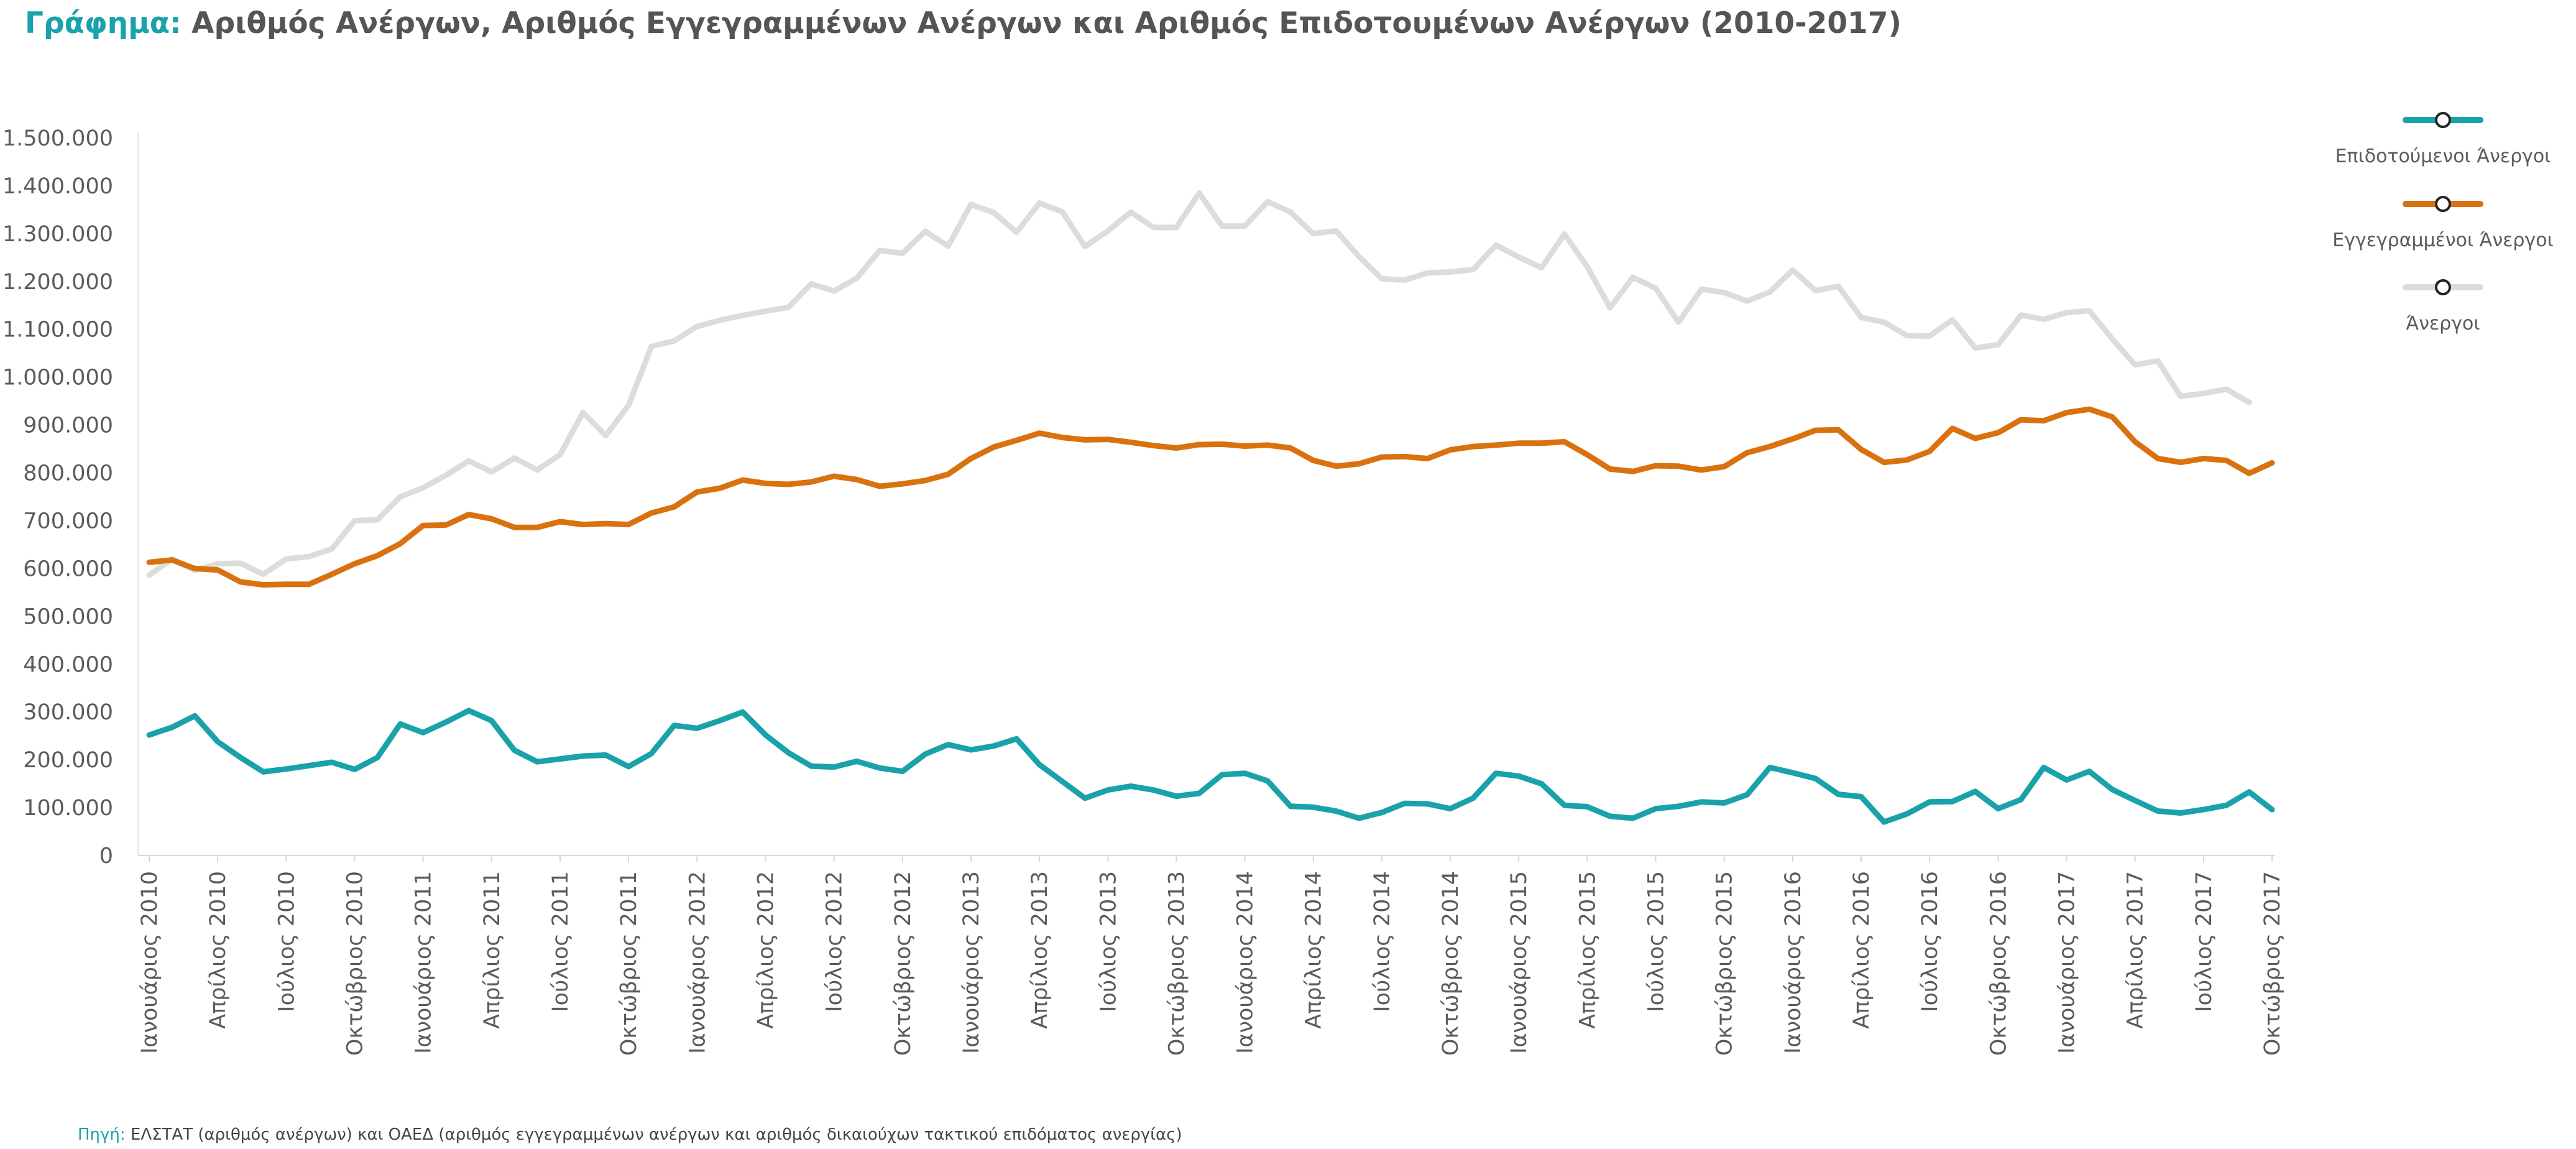  I want to click on y-tick-label: 1.200.000, so click(57, 282).